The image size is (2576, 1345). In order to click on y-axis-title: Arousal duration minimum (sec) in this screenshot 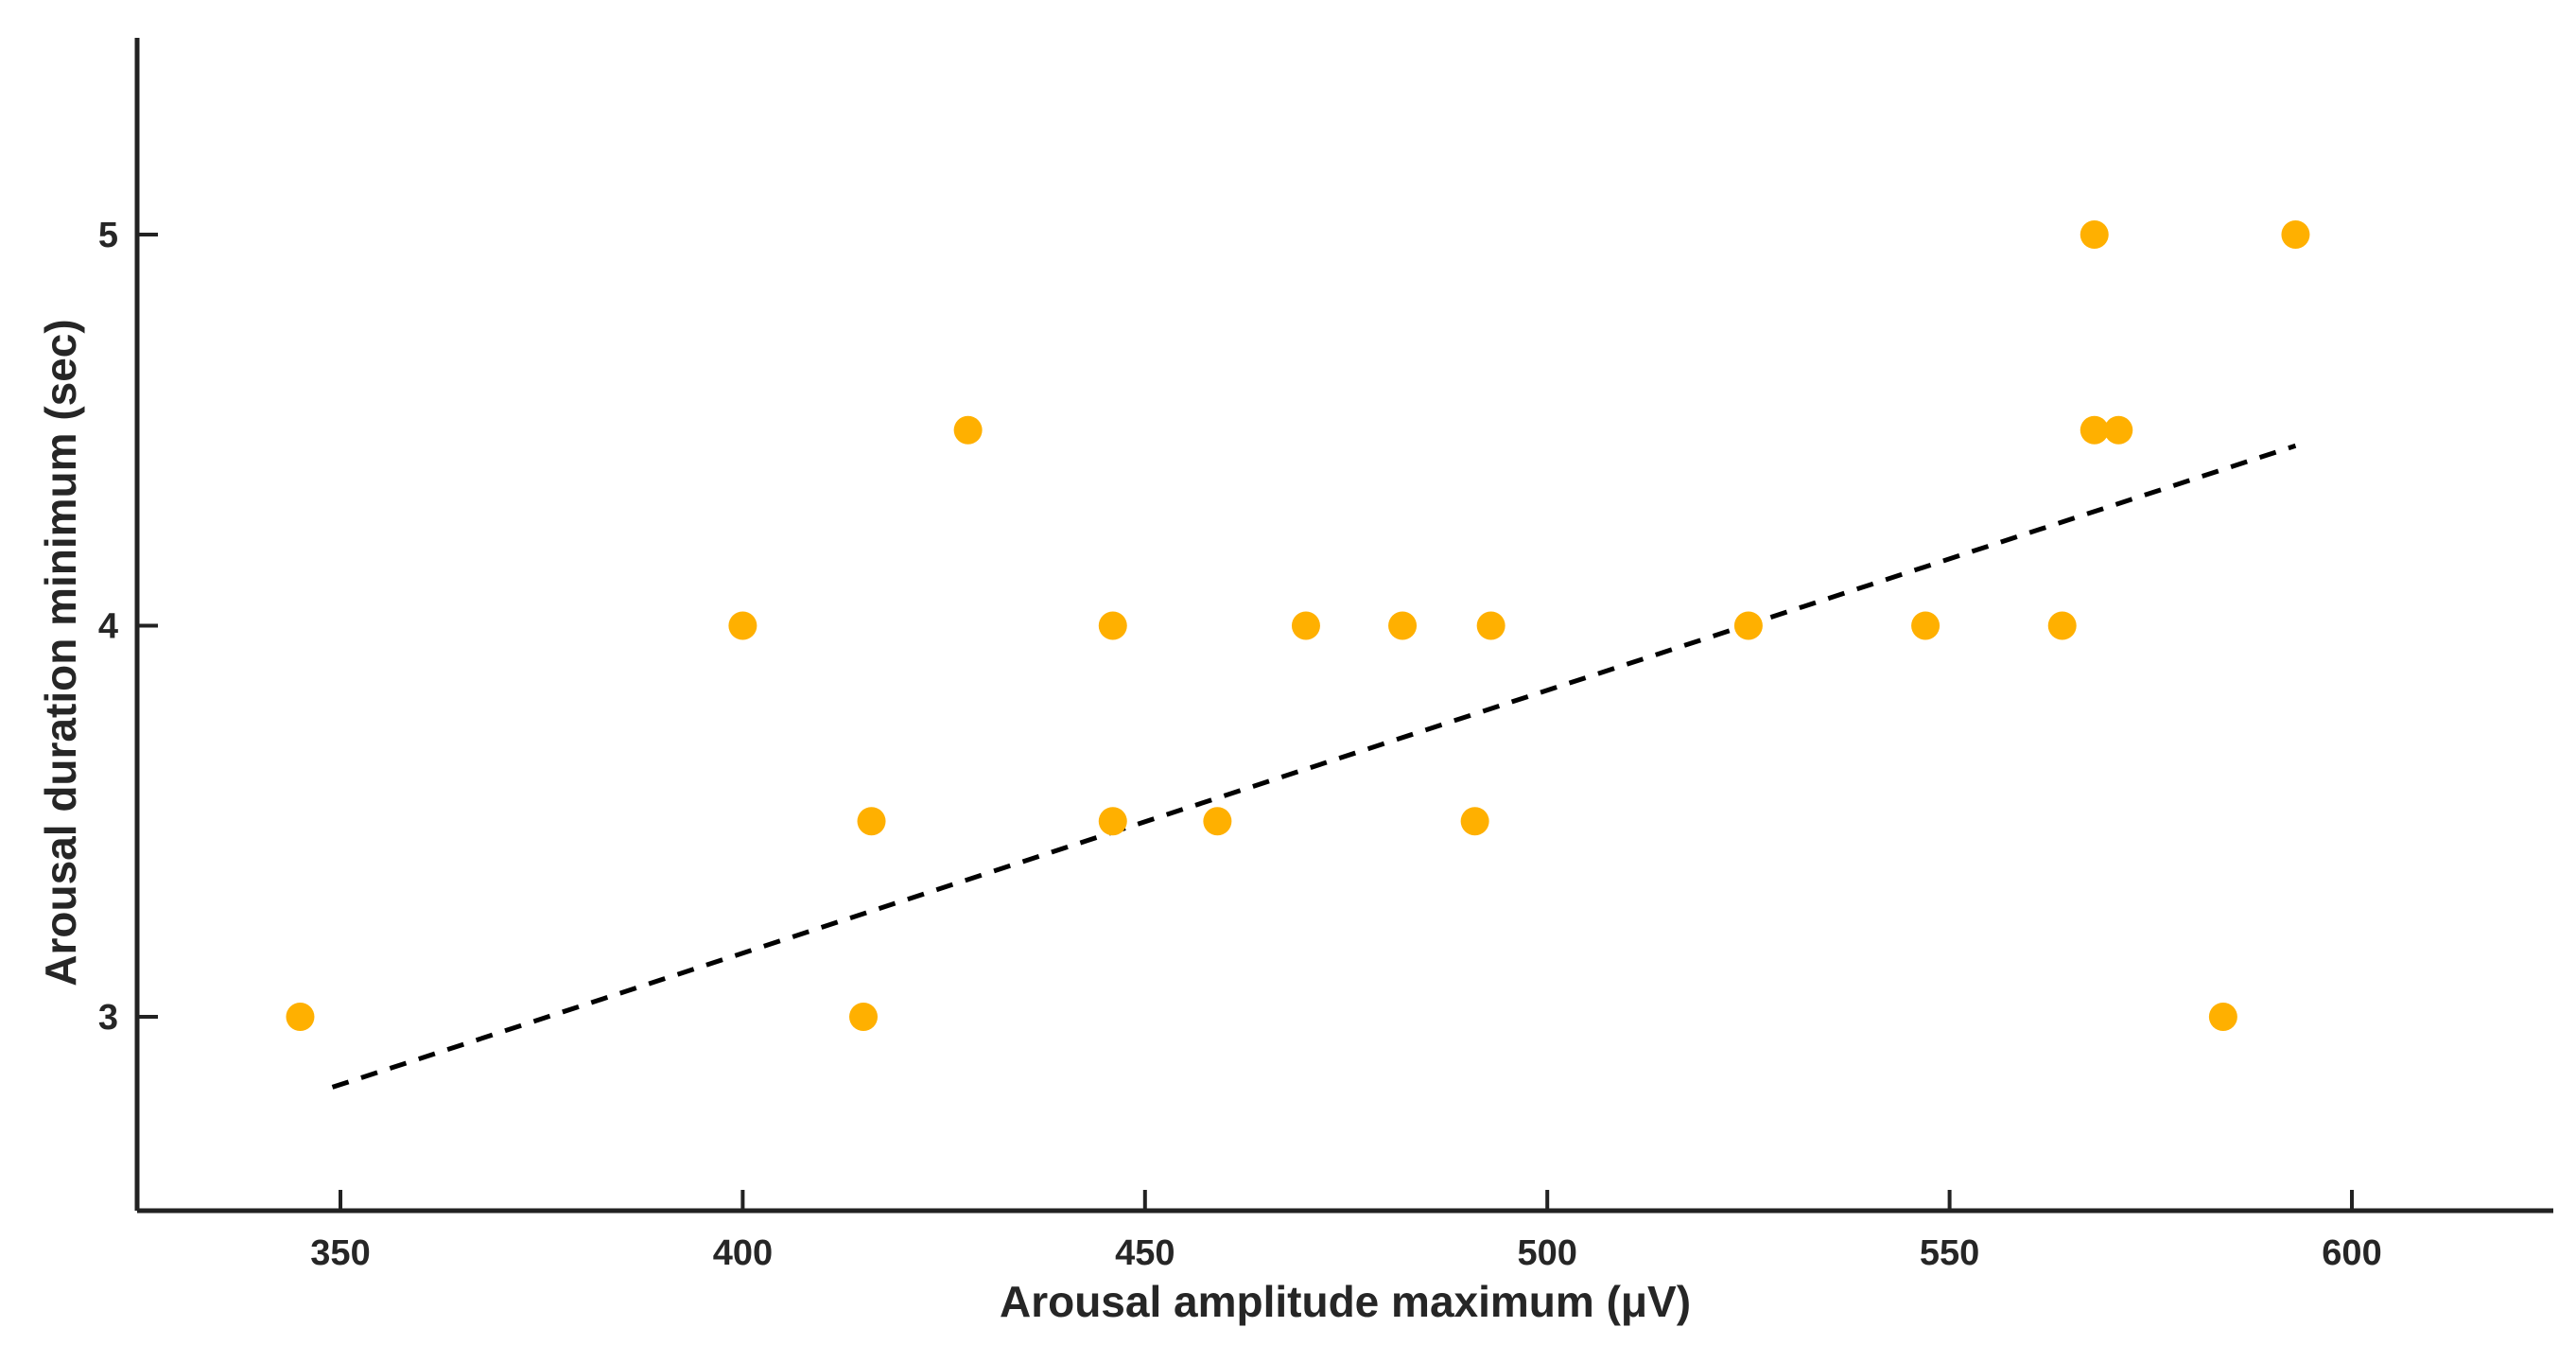, I will do `click(60, 652)`.